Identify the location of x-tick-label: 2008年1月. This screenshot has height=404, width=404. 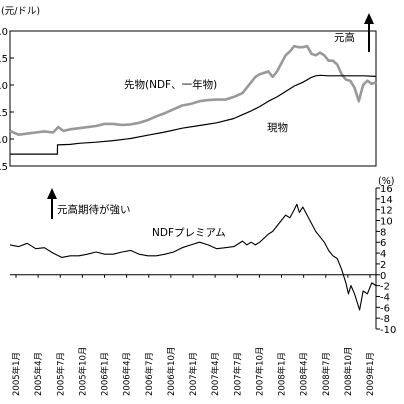
(282, 374).